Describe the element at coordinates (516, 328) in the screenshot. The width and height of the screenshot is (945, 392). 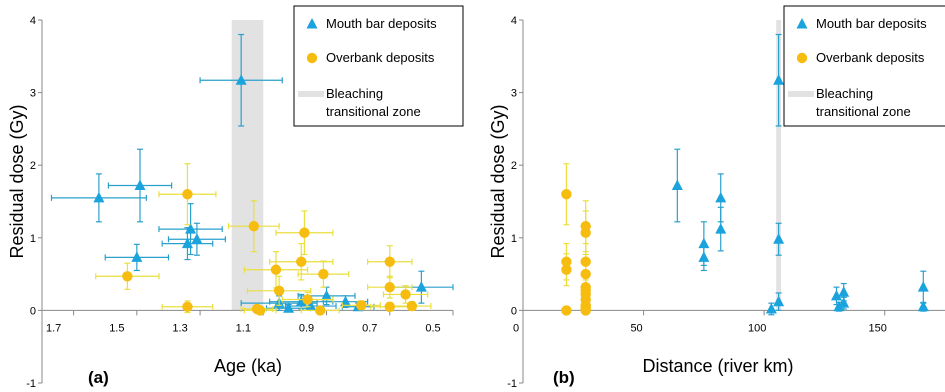
I see `x-tick-label: 0` at that location.